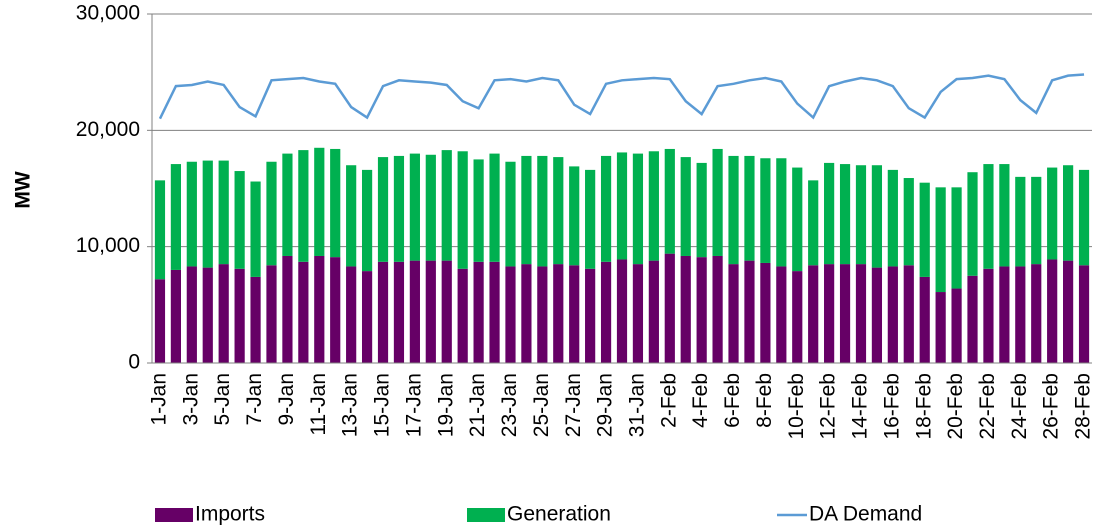 Image resolution: width=1099 pixels, height=529 pixels. What do you see at coordinates (350, 405) in the screenshot?
I see `x-tick-label: 13-Jan` at bounding box center [350, 405].